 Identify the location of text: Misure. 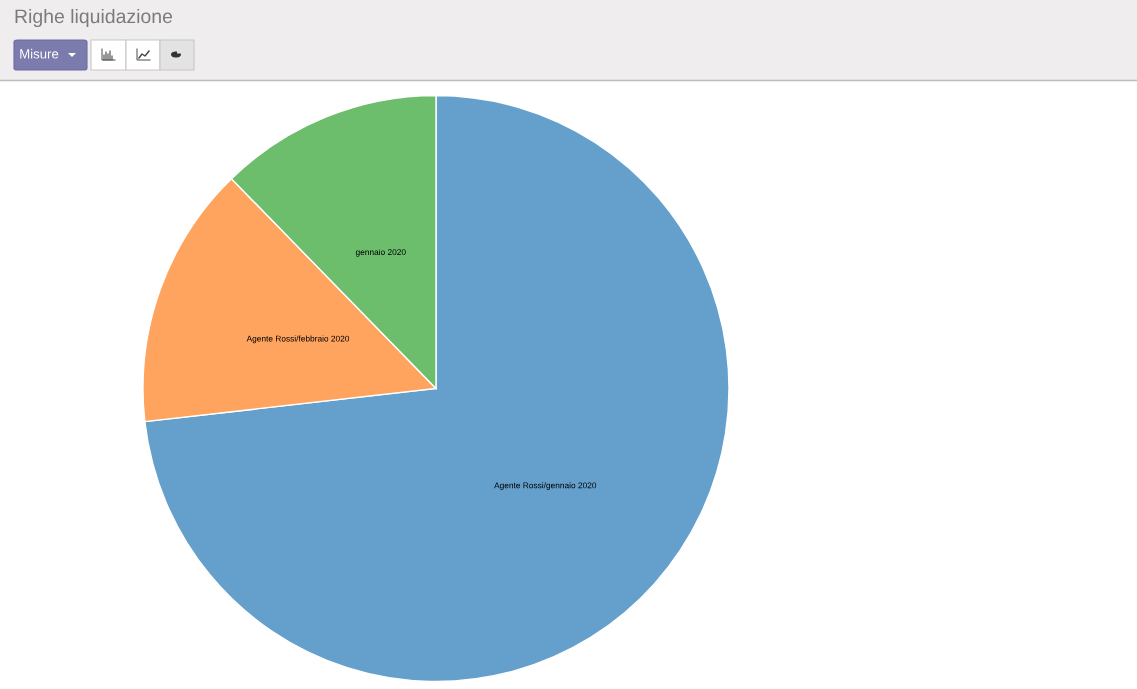
(39, 53).